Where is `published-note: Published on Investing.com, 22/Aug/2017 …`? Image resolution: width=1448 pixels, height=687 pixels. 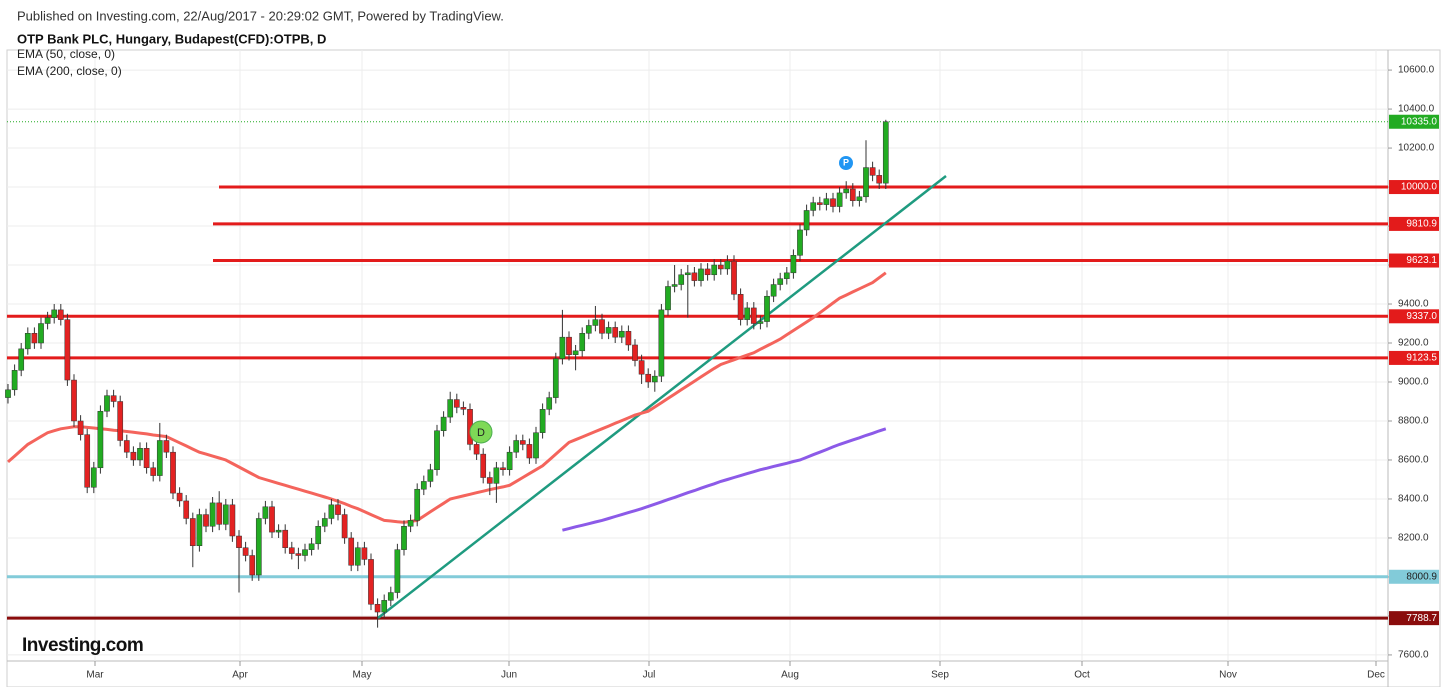
published-note: Published on Investing.com, 22/Aug/2017 … is located at coordinates (260, 15).